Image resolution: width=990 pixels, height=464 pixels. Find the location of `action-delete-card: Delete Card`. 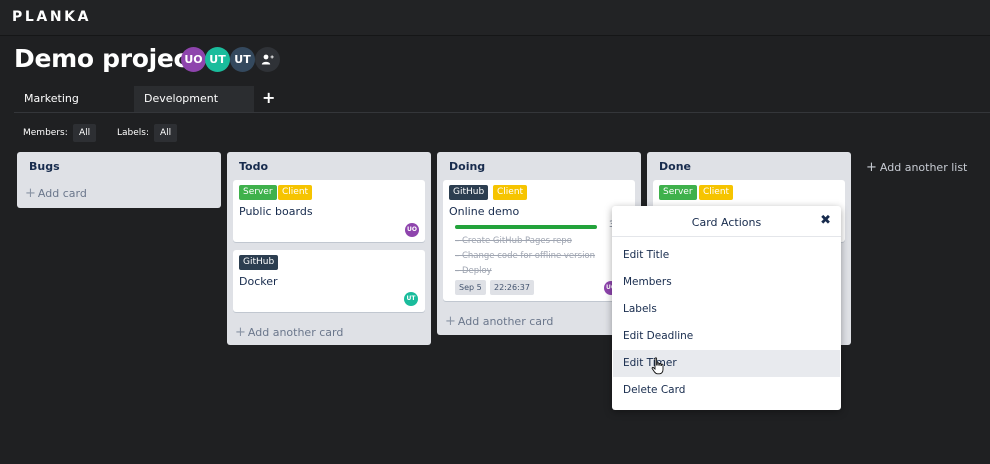

action-delete-card: Delete Card is located at coordinates (654, 390).